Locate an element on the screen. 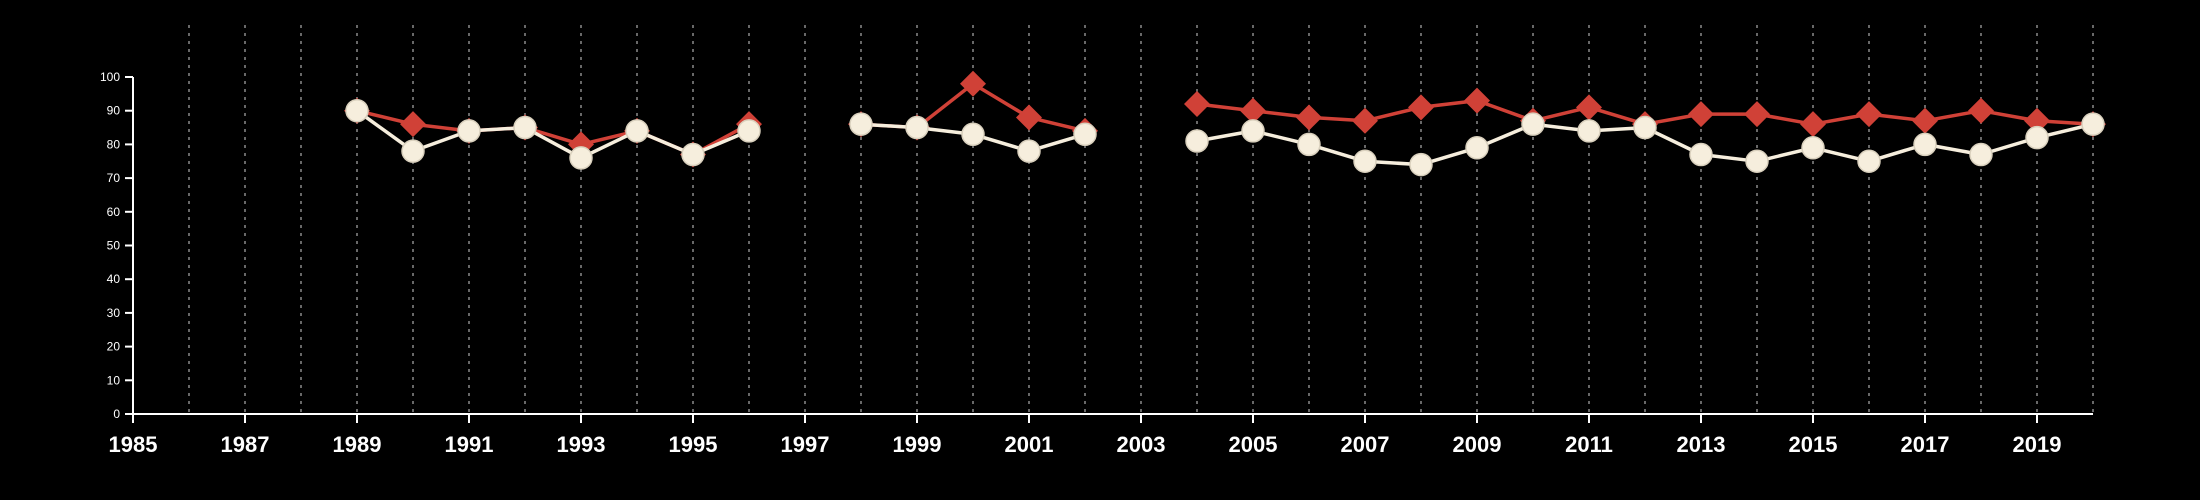 This screenshot has width=2200, height=500. x-tick-label: 2005 is located at coordinates (1253, 444).